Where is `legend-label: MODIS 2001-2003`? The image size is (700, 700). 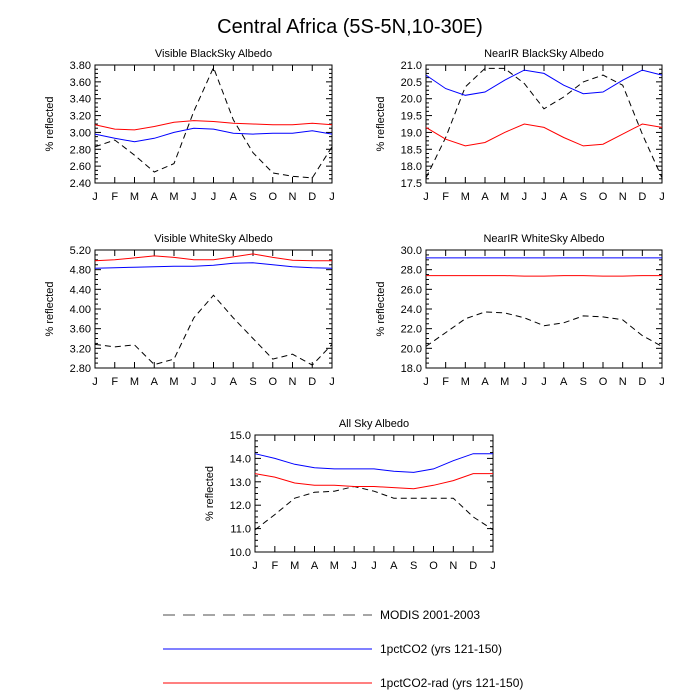 legend-label: MODIS 2001-2003 is located at coordinates (430, 615).